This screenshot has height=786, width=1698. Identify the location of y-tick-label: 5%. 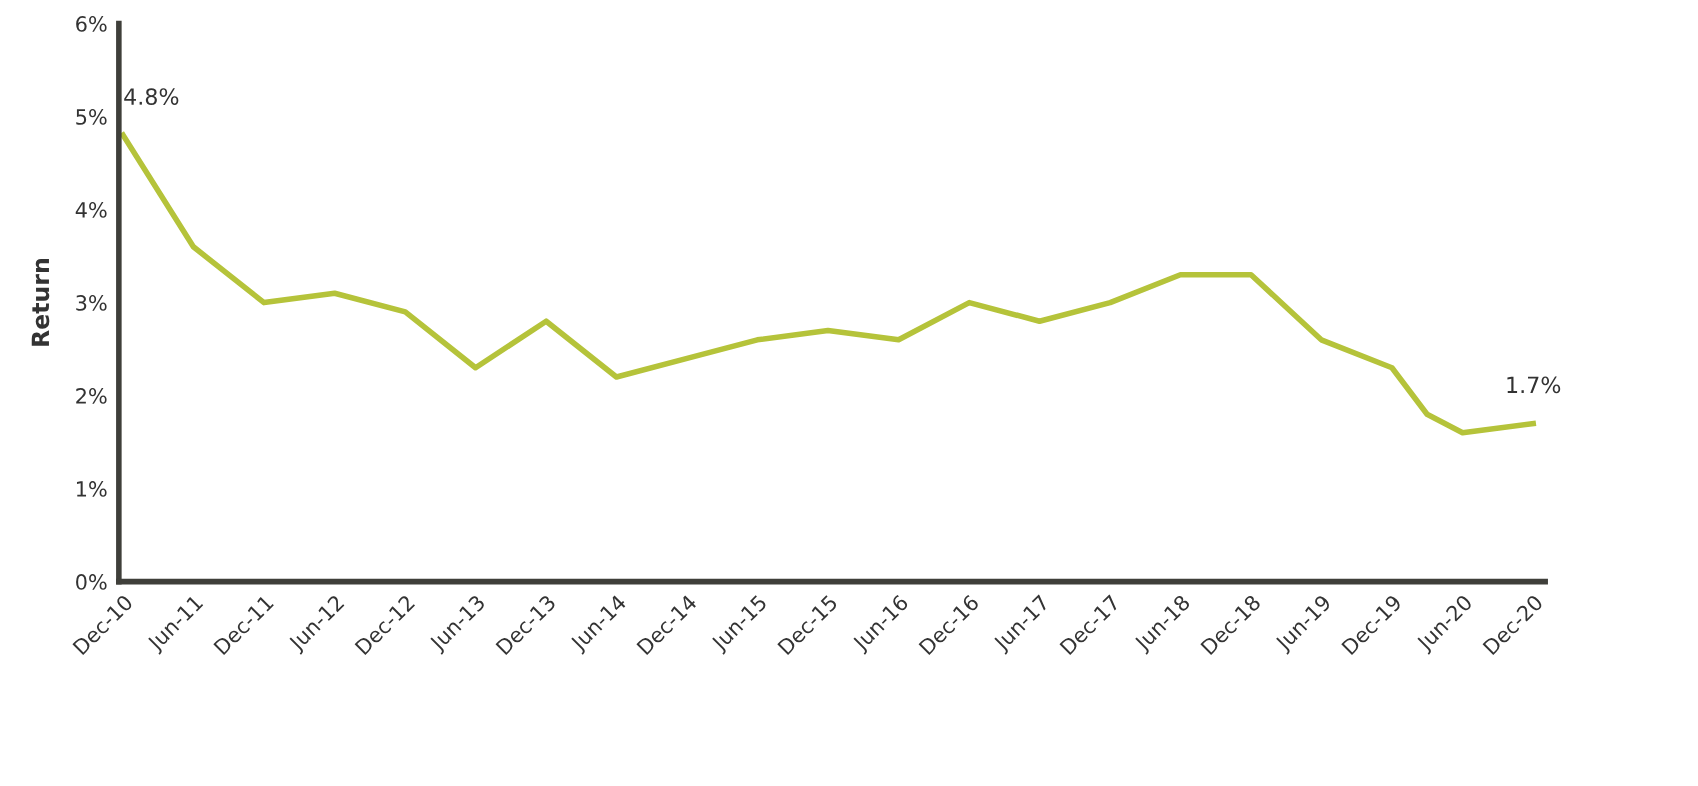
(91, 117).